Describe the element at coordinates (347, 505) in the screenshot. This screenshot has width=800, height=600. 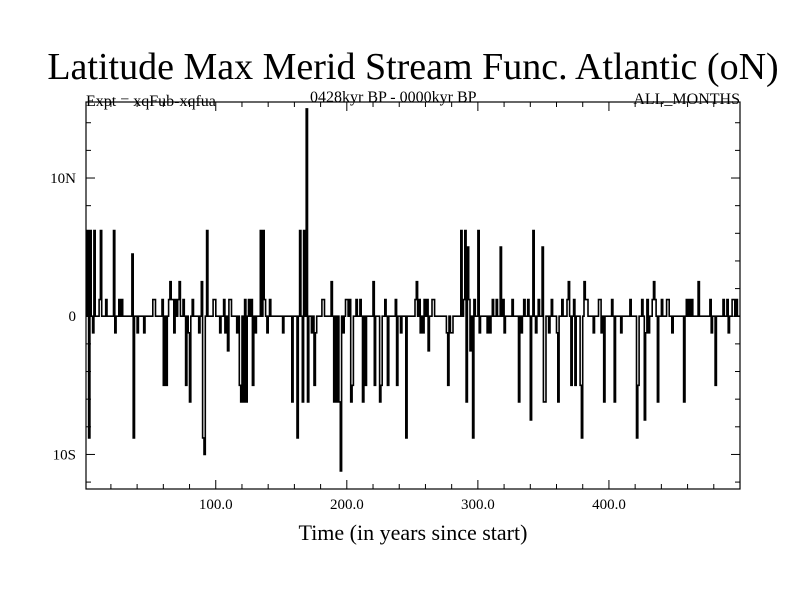
I see `x-tick-label: 200.0` at that location.